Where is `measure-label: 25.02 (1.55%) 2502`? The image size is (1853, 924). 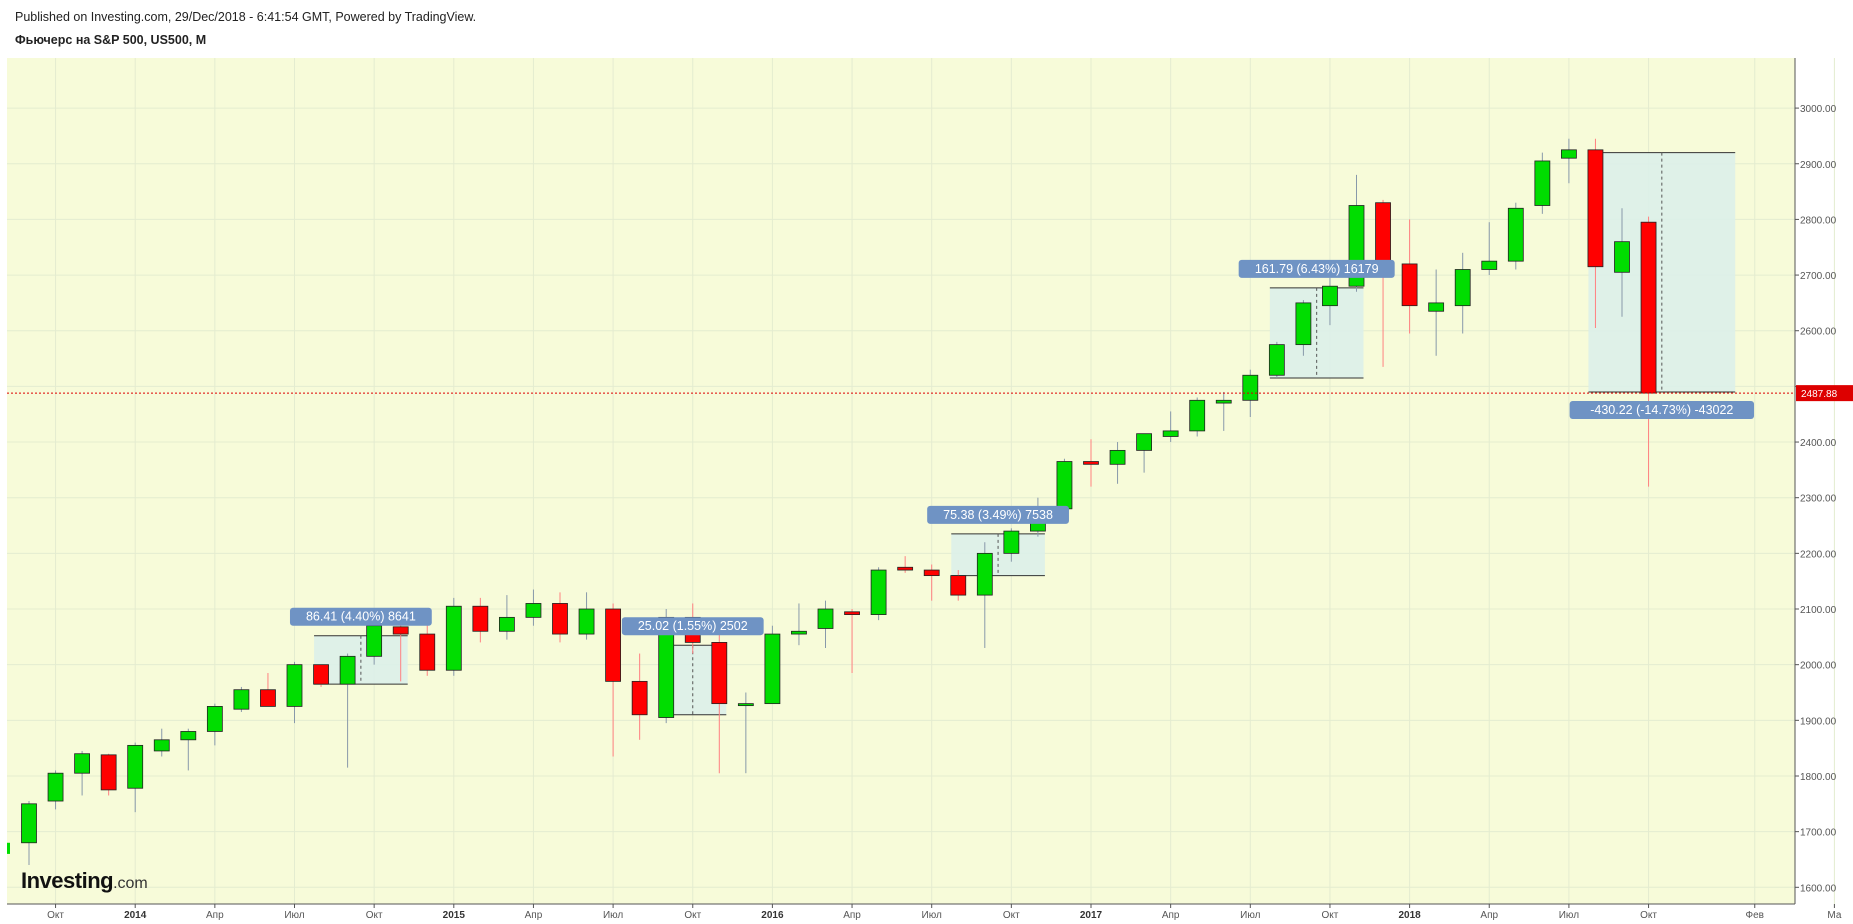
measure-label: 25.02 (1.55%) 2502 is located at coordinates (693, 626).